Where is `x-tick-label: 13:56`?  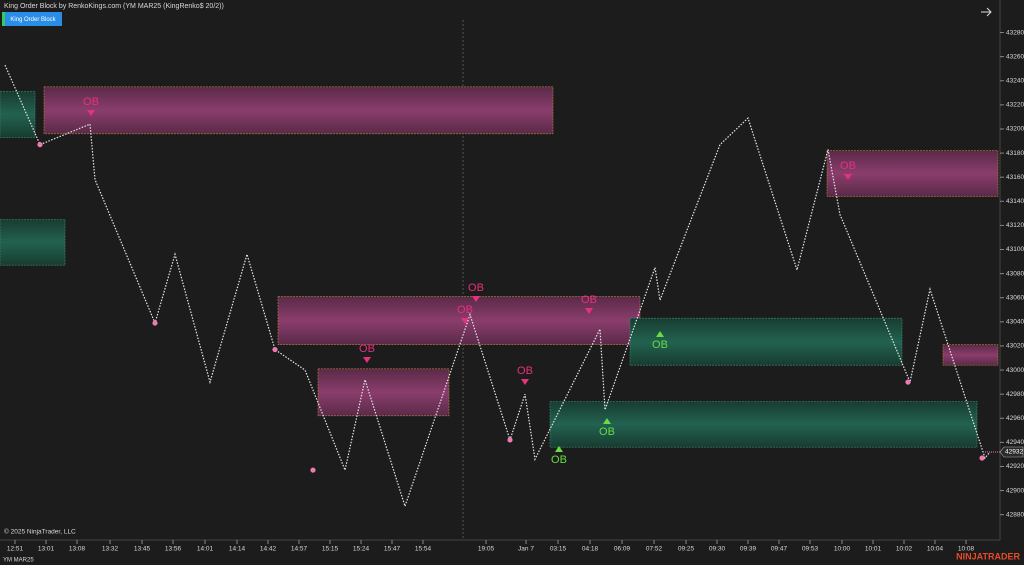 x-tick-label: 13:56 is located at coordinates (173, 549).